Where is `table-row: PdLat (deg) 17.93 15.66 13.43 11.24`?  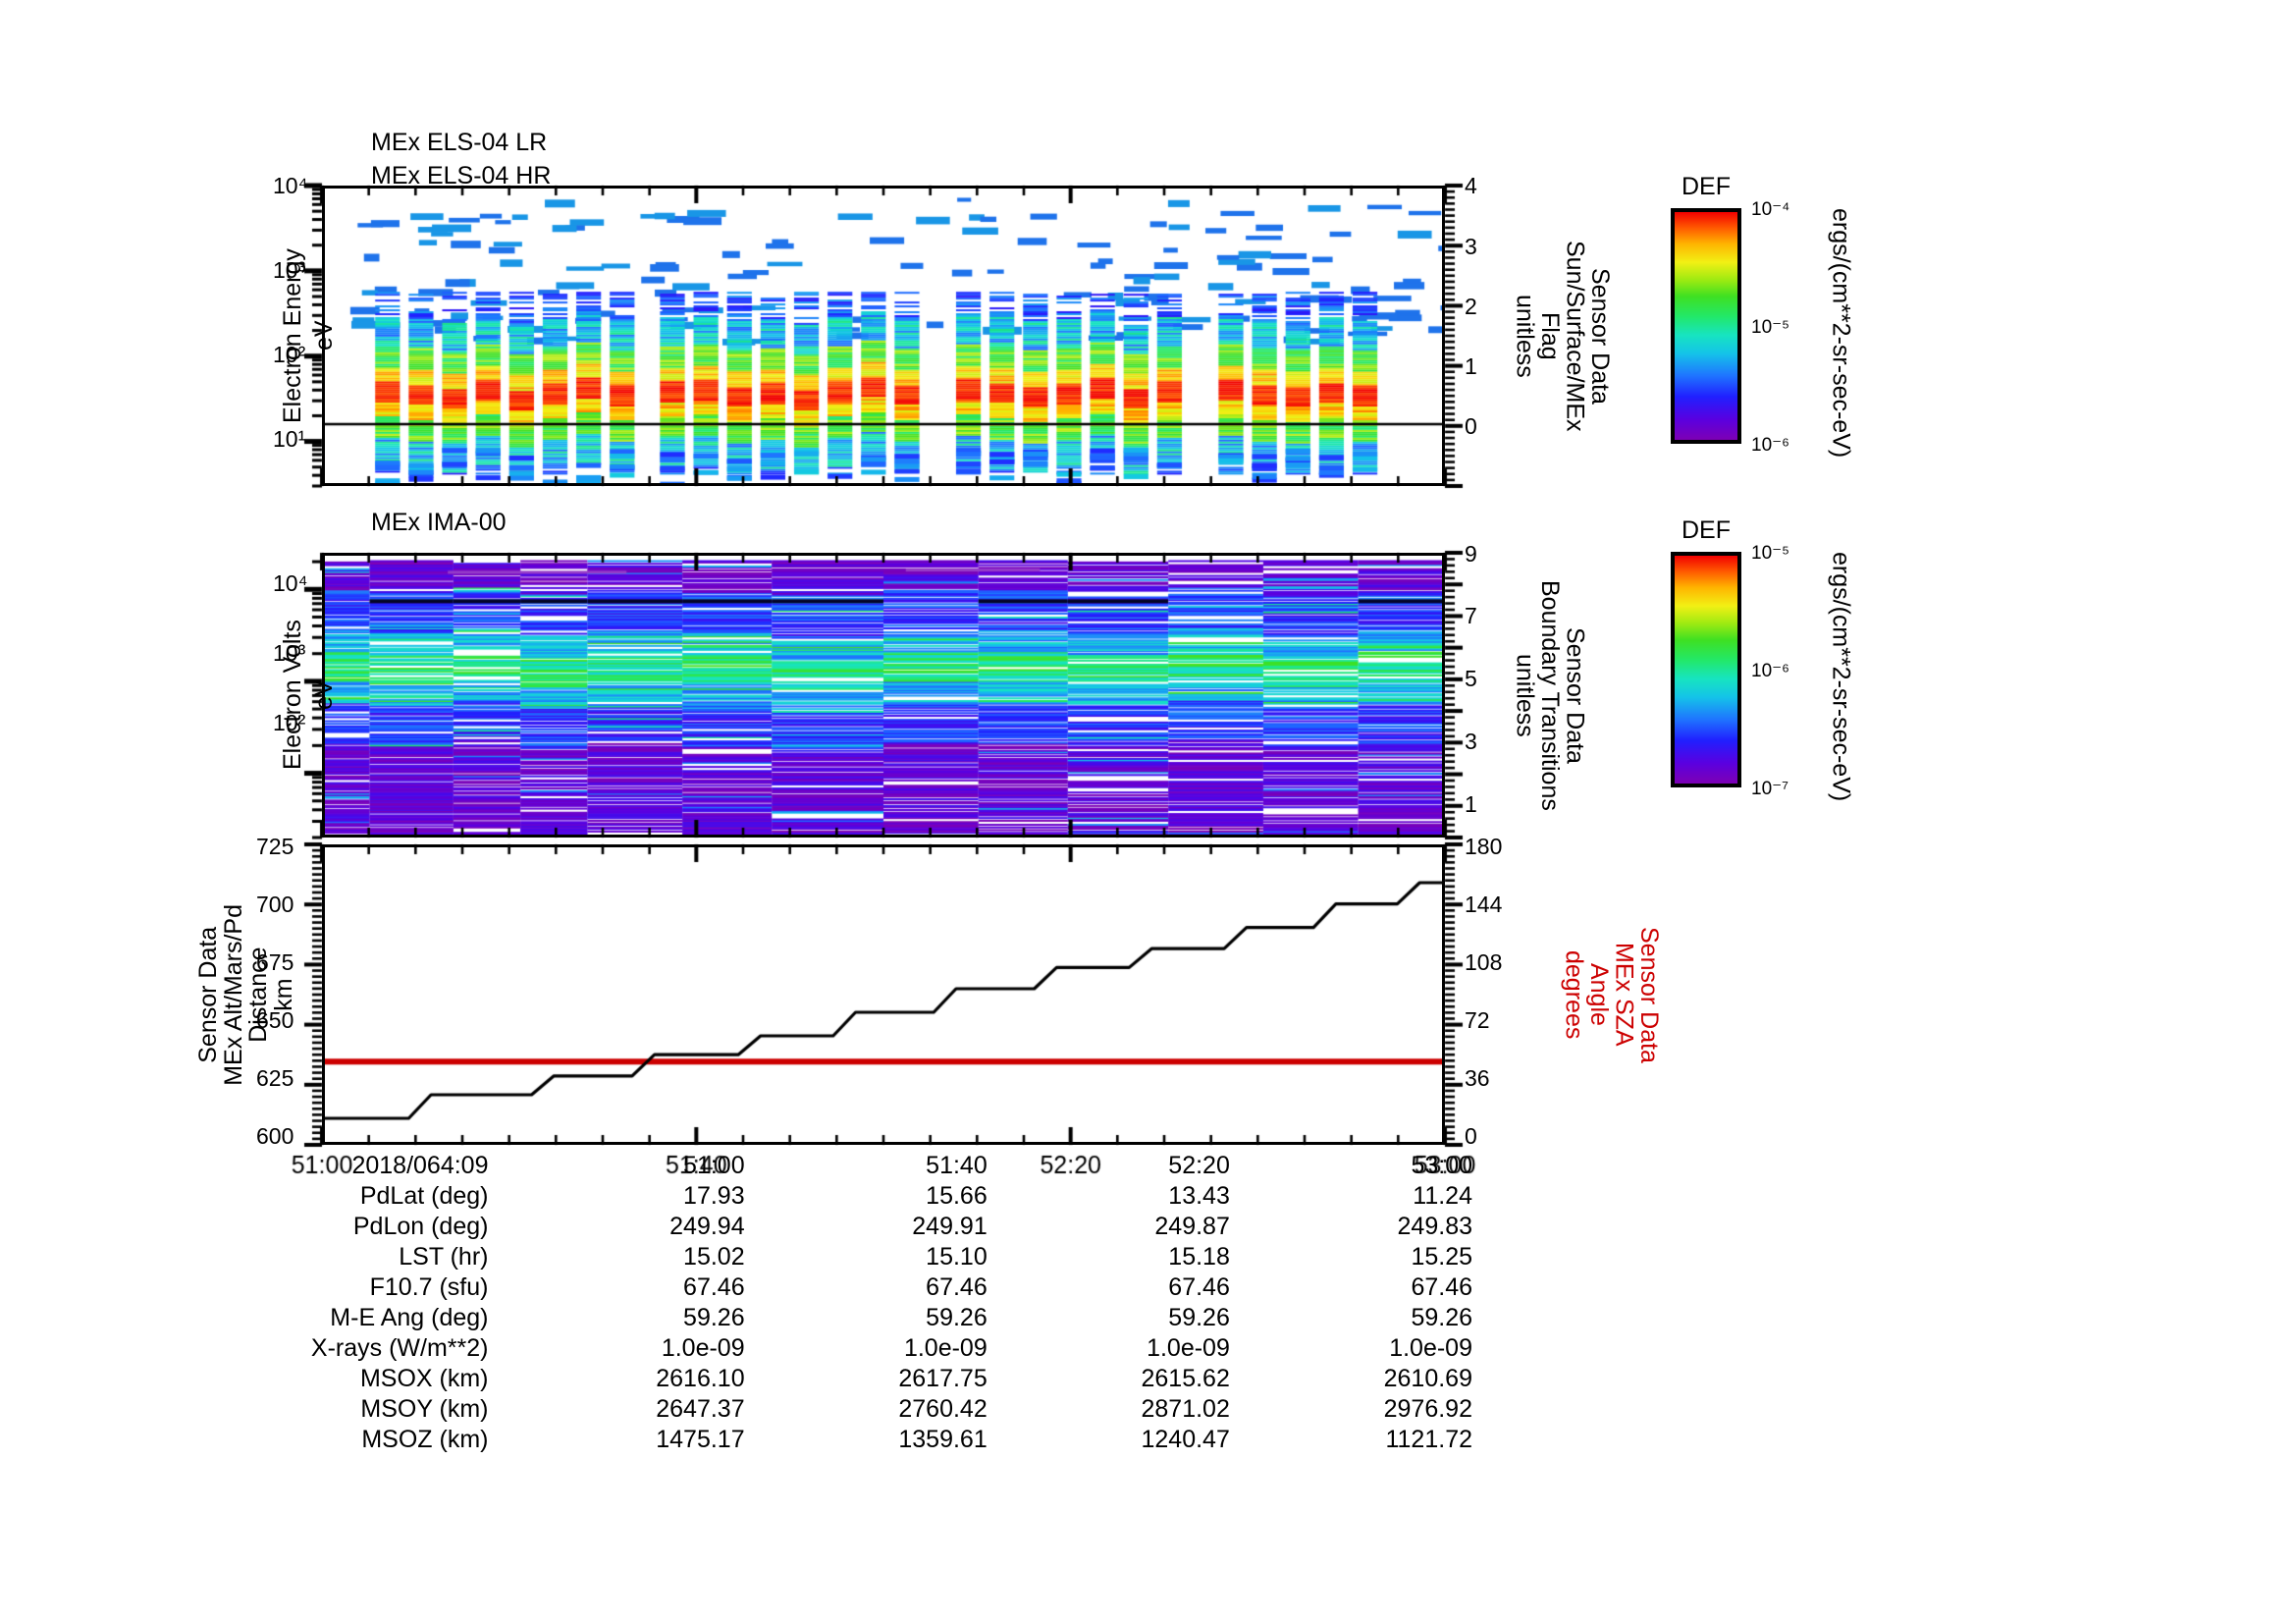
table-row: PdLat (deg) 17.93 15.66 13.43 11.24 is located at coordinates (824, 1196).